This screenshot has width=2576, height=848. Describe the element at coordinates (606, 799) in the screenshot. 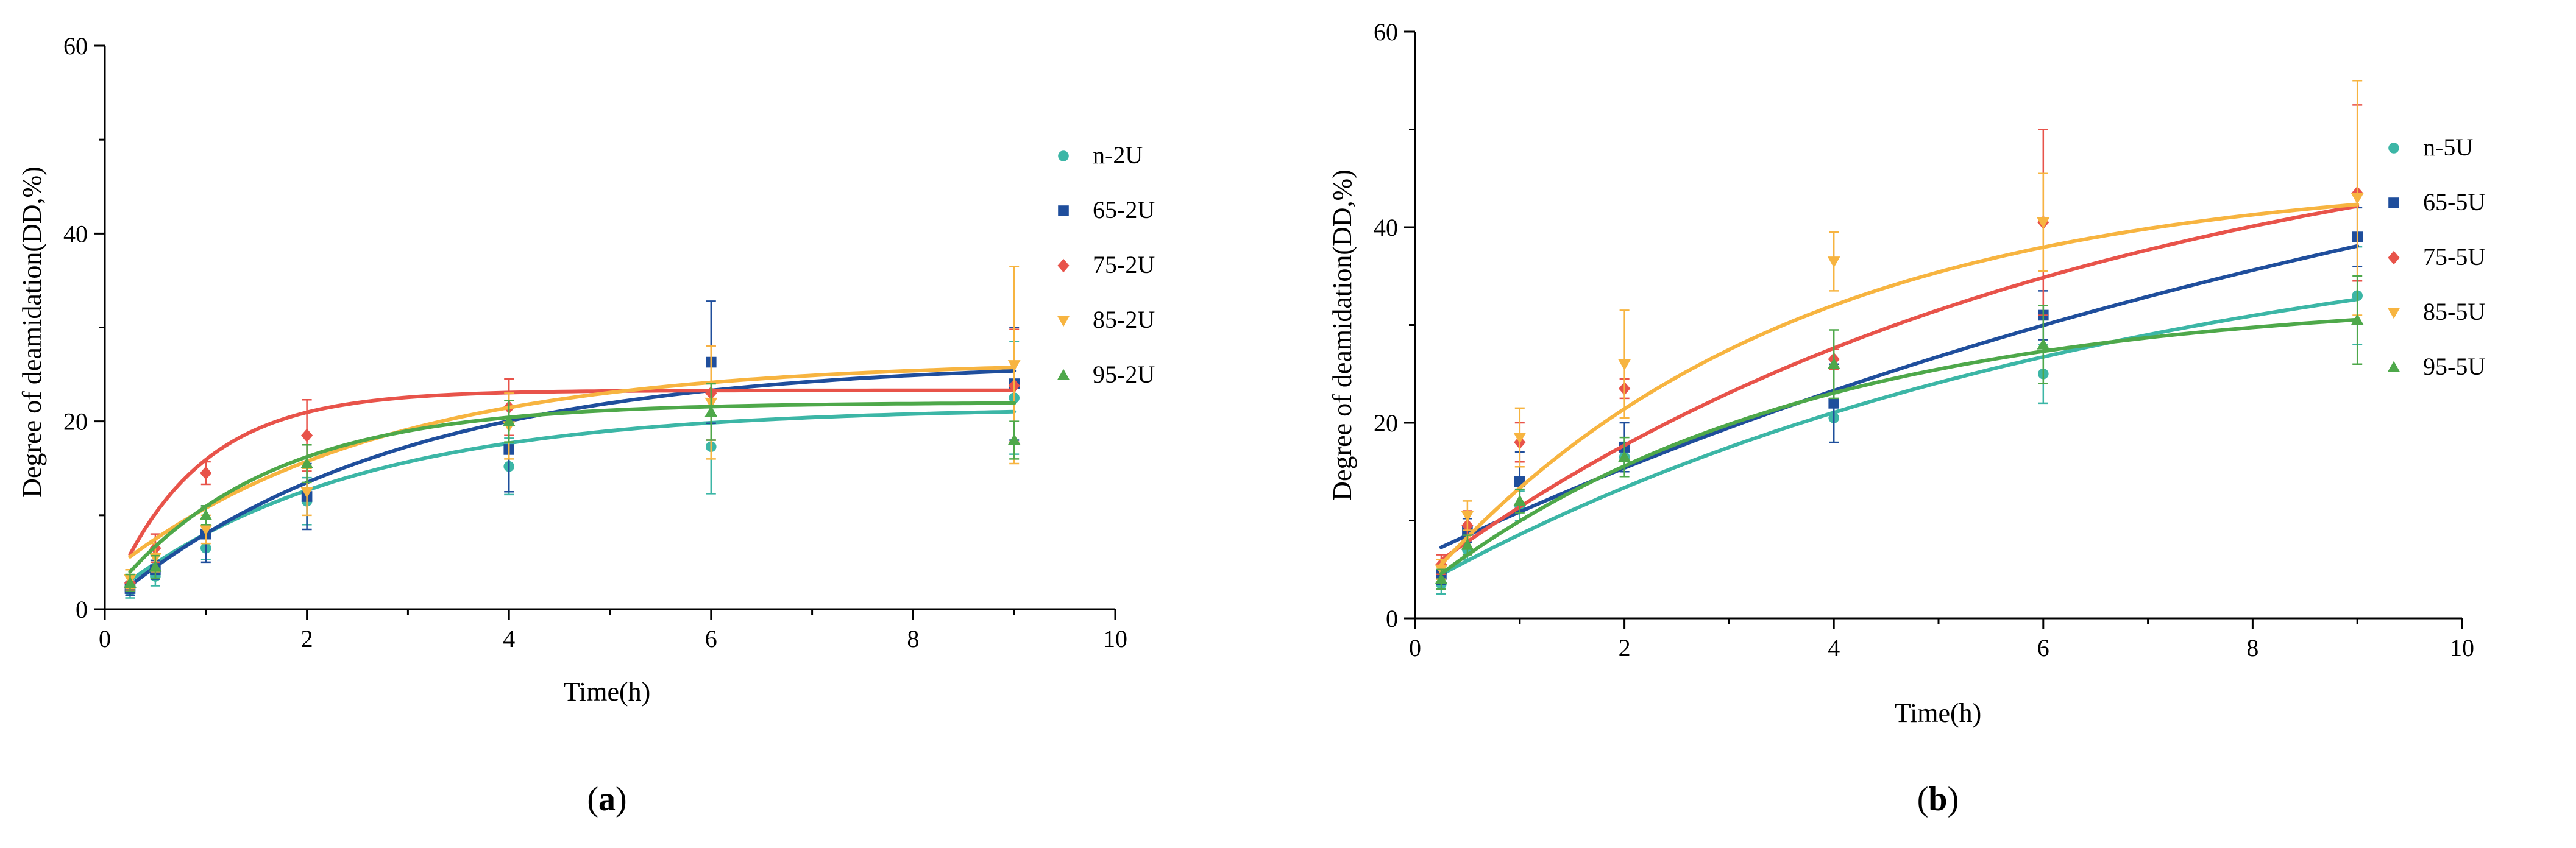

I see `panel-label: (a)` at that location.